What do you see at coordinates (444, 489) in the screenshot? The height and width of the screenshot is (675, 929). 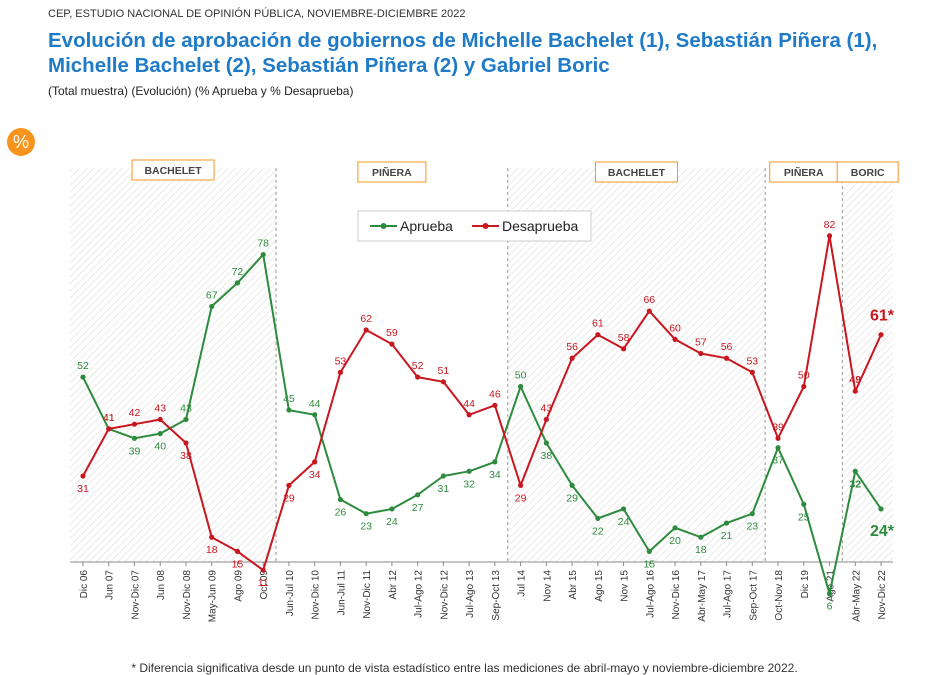 I see `data-label-aprueba-14: 31` at bounding box center [444, 489].